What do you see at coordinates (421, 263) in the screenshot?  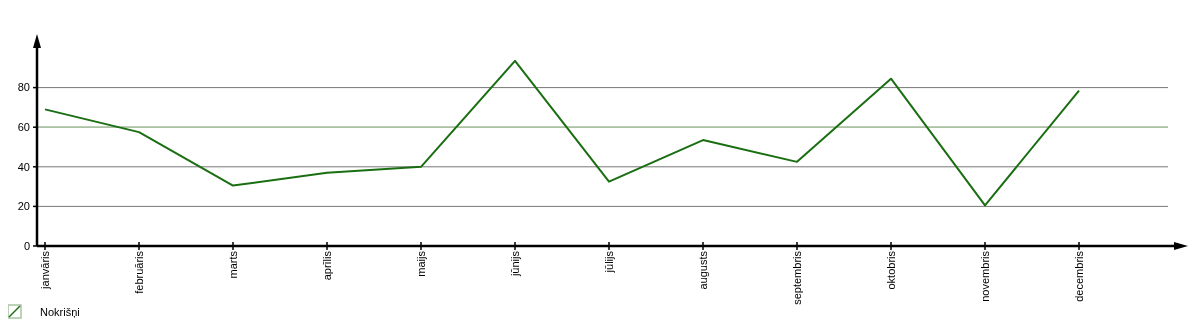 I see `x-tick-label: maijs` at bounding box center [421, 263].